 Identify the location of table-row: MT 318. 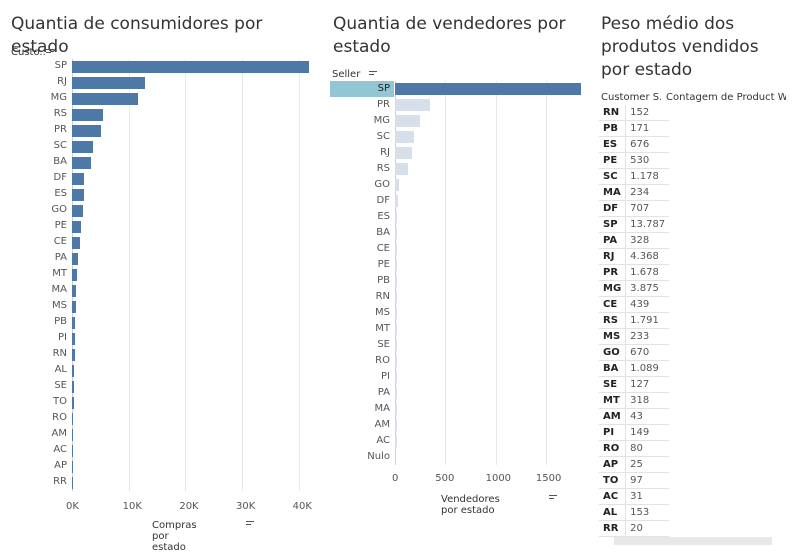
(634, 400).